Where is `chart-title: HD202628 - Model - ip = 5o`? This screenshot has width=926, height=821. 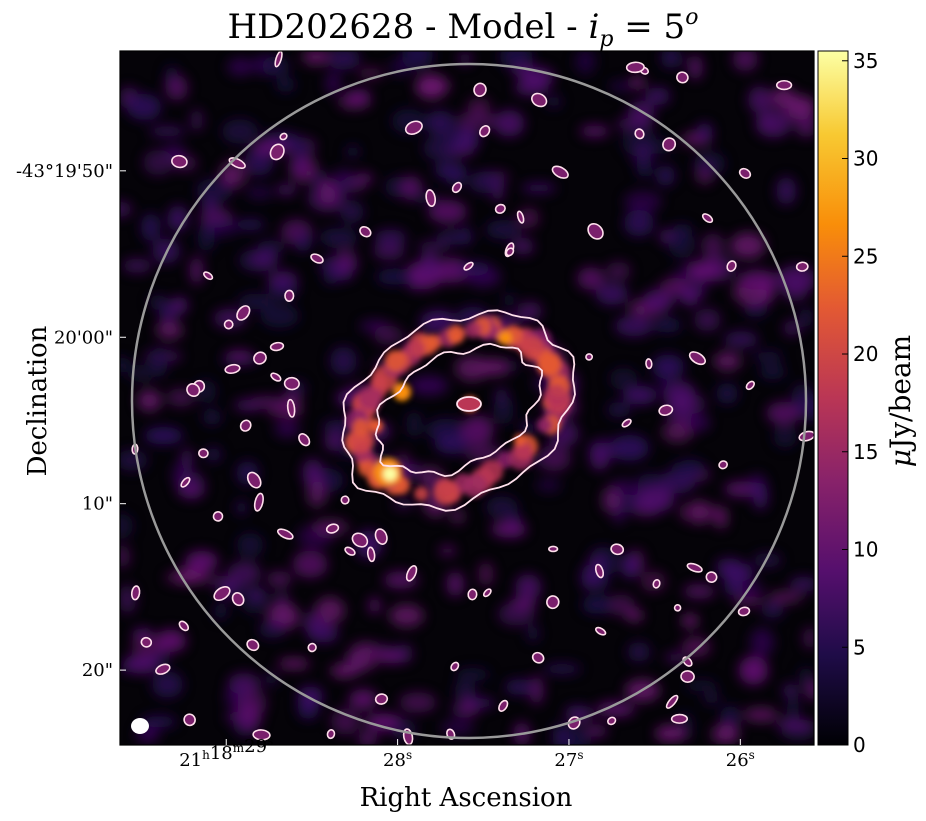
chart-title: HD202628 - Model - ip = 5o is located at coordinates (463, 28).